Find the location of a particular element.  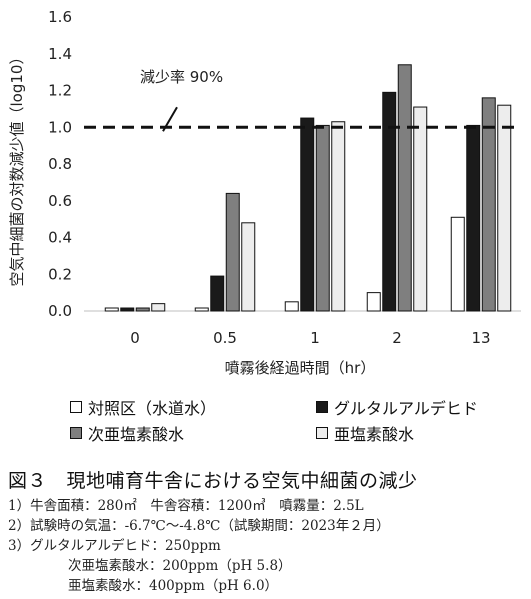

legend-swatch-hypochlorous is located at coordinates (76, 433).